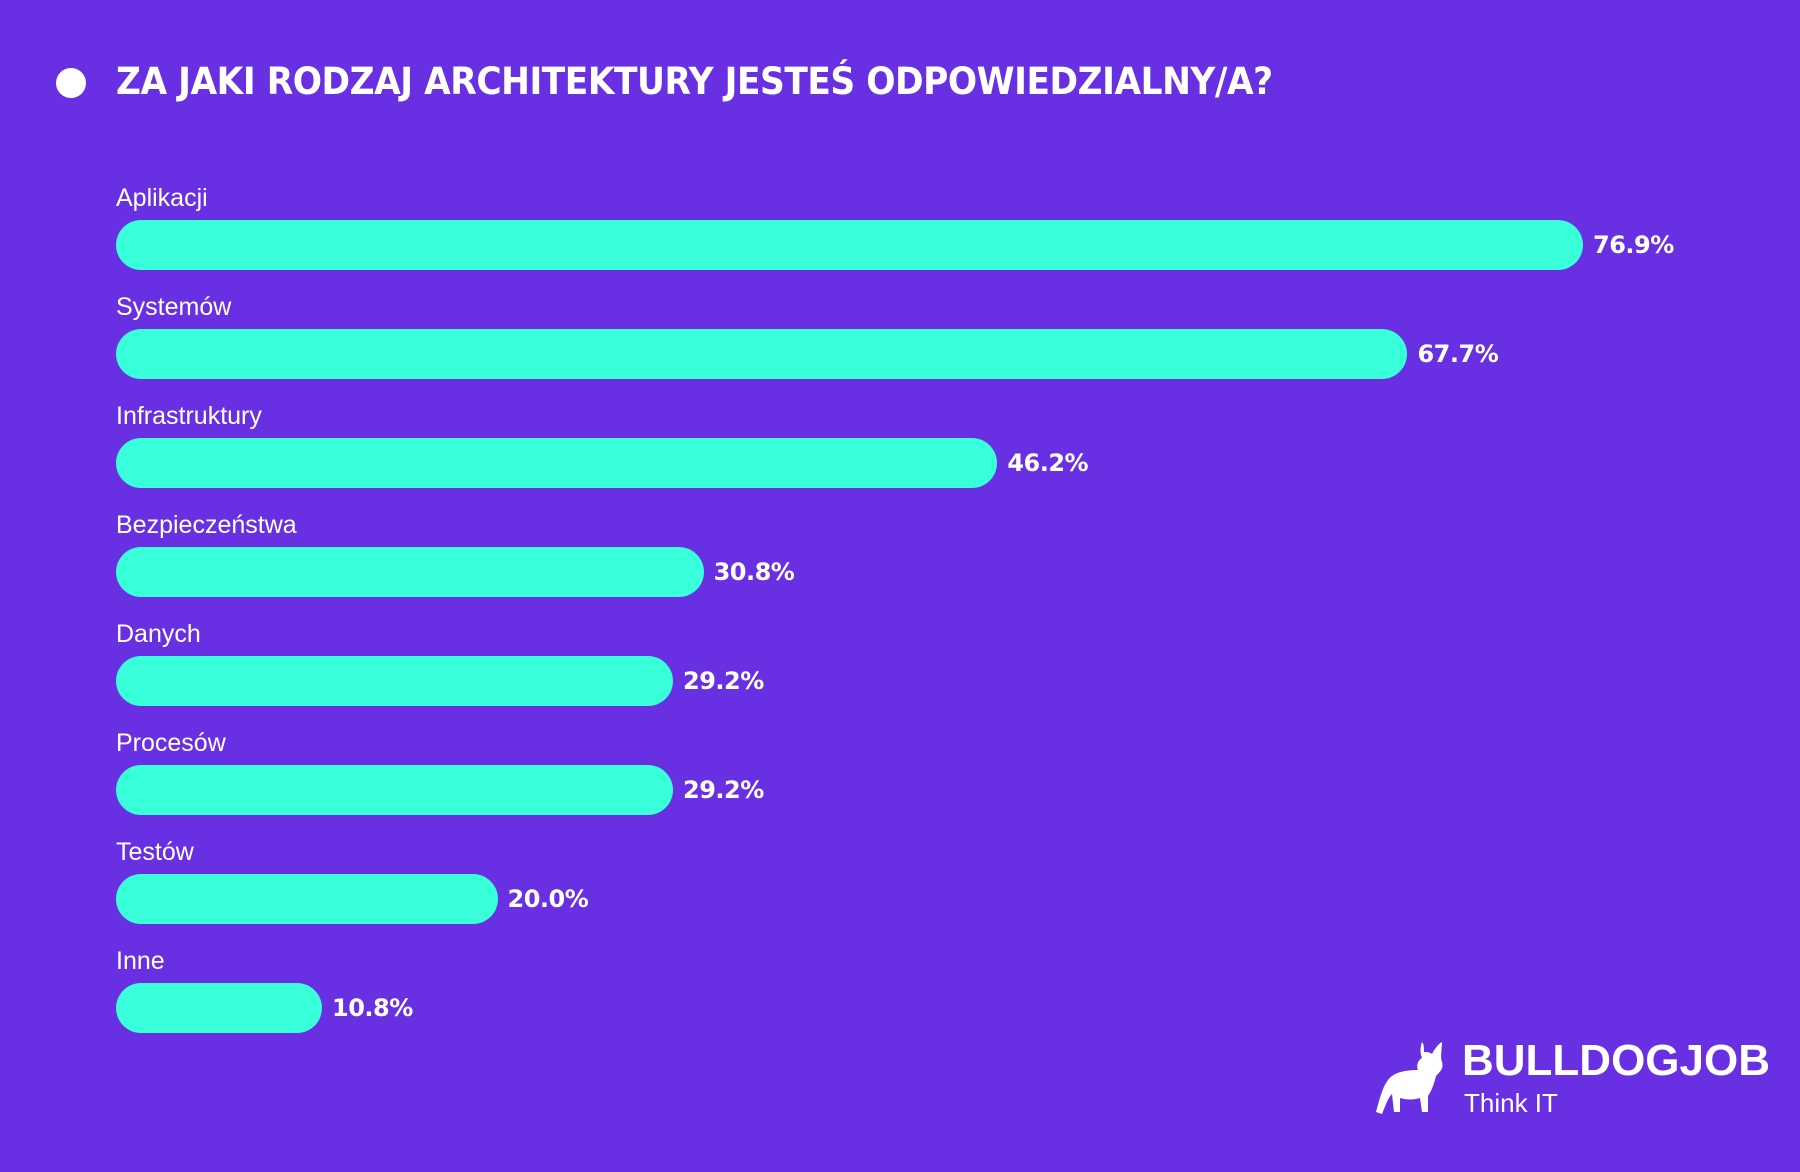  What do you see at coordinates (189, 416) in the screenshot?
I see `category-label: Infrastruktury` at bounding box center [189, 416].